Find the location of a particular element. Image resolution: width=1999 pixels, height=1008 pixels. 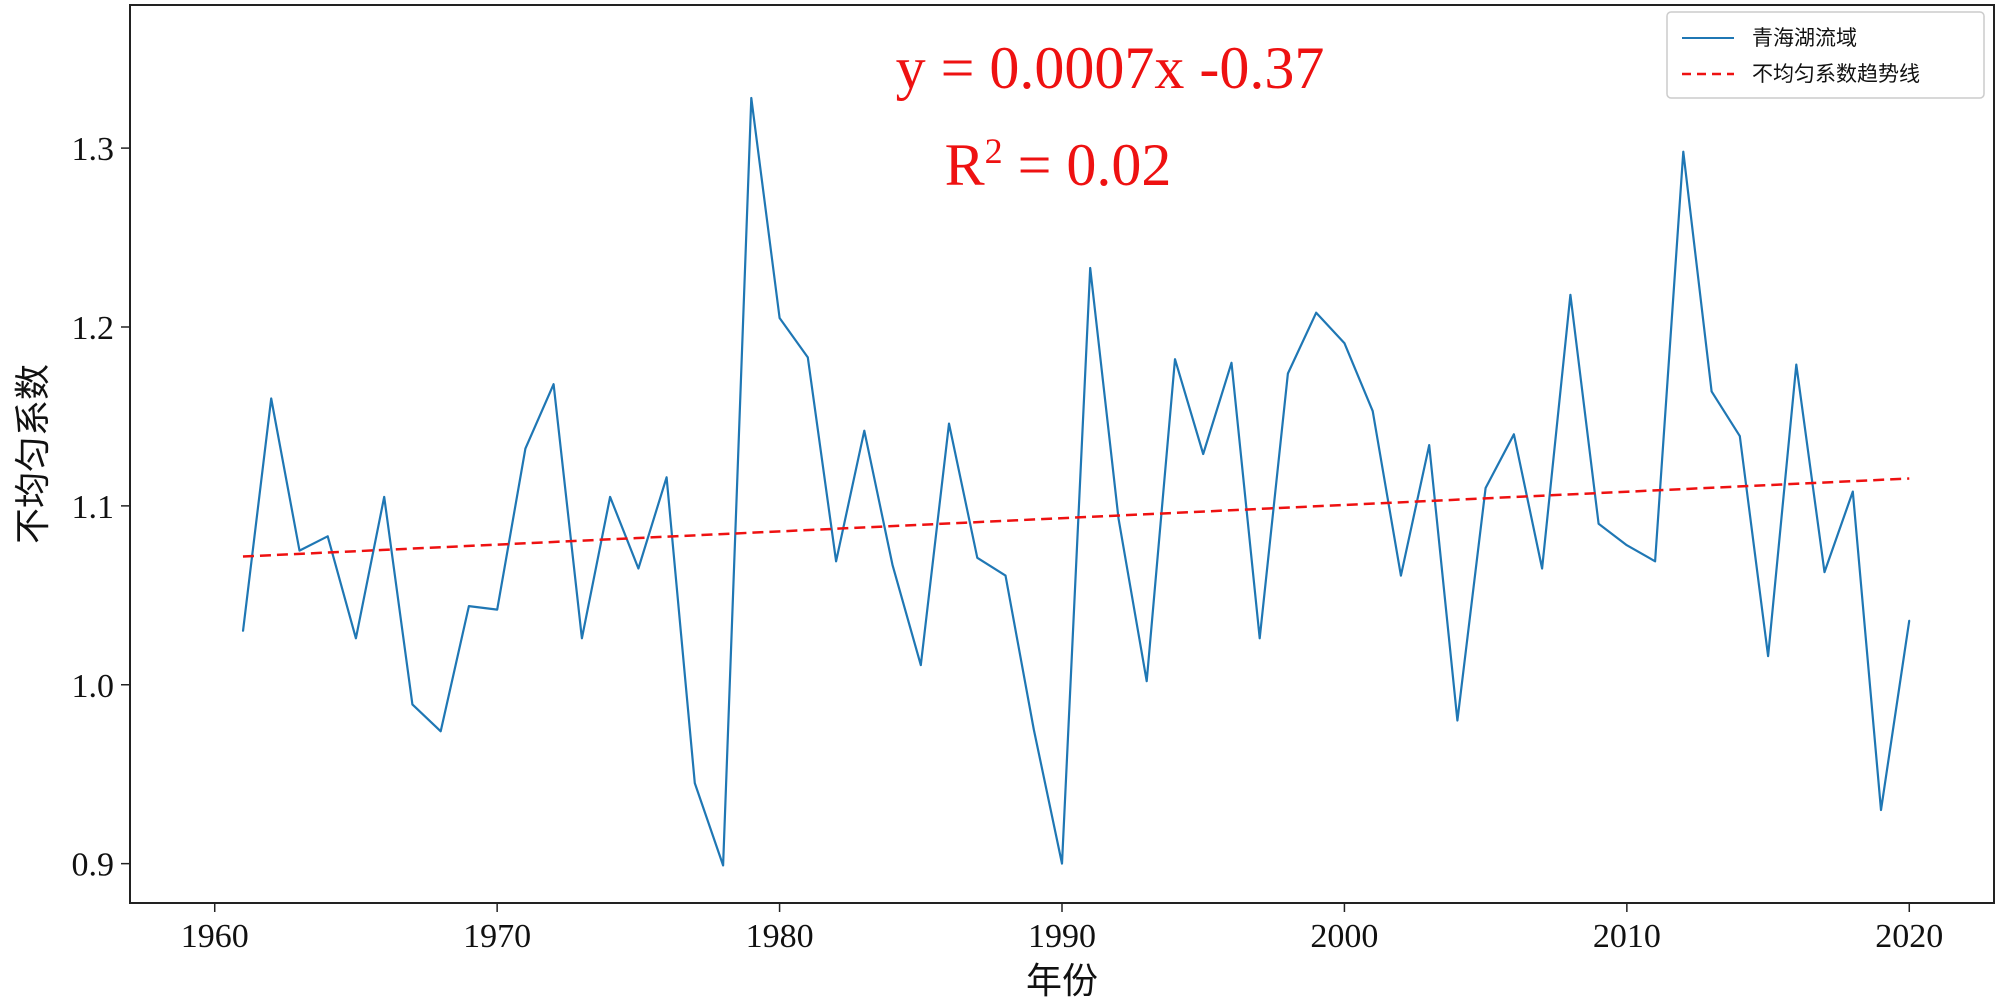

series-point-1984 is located at coordinates (892, 565).